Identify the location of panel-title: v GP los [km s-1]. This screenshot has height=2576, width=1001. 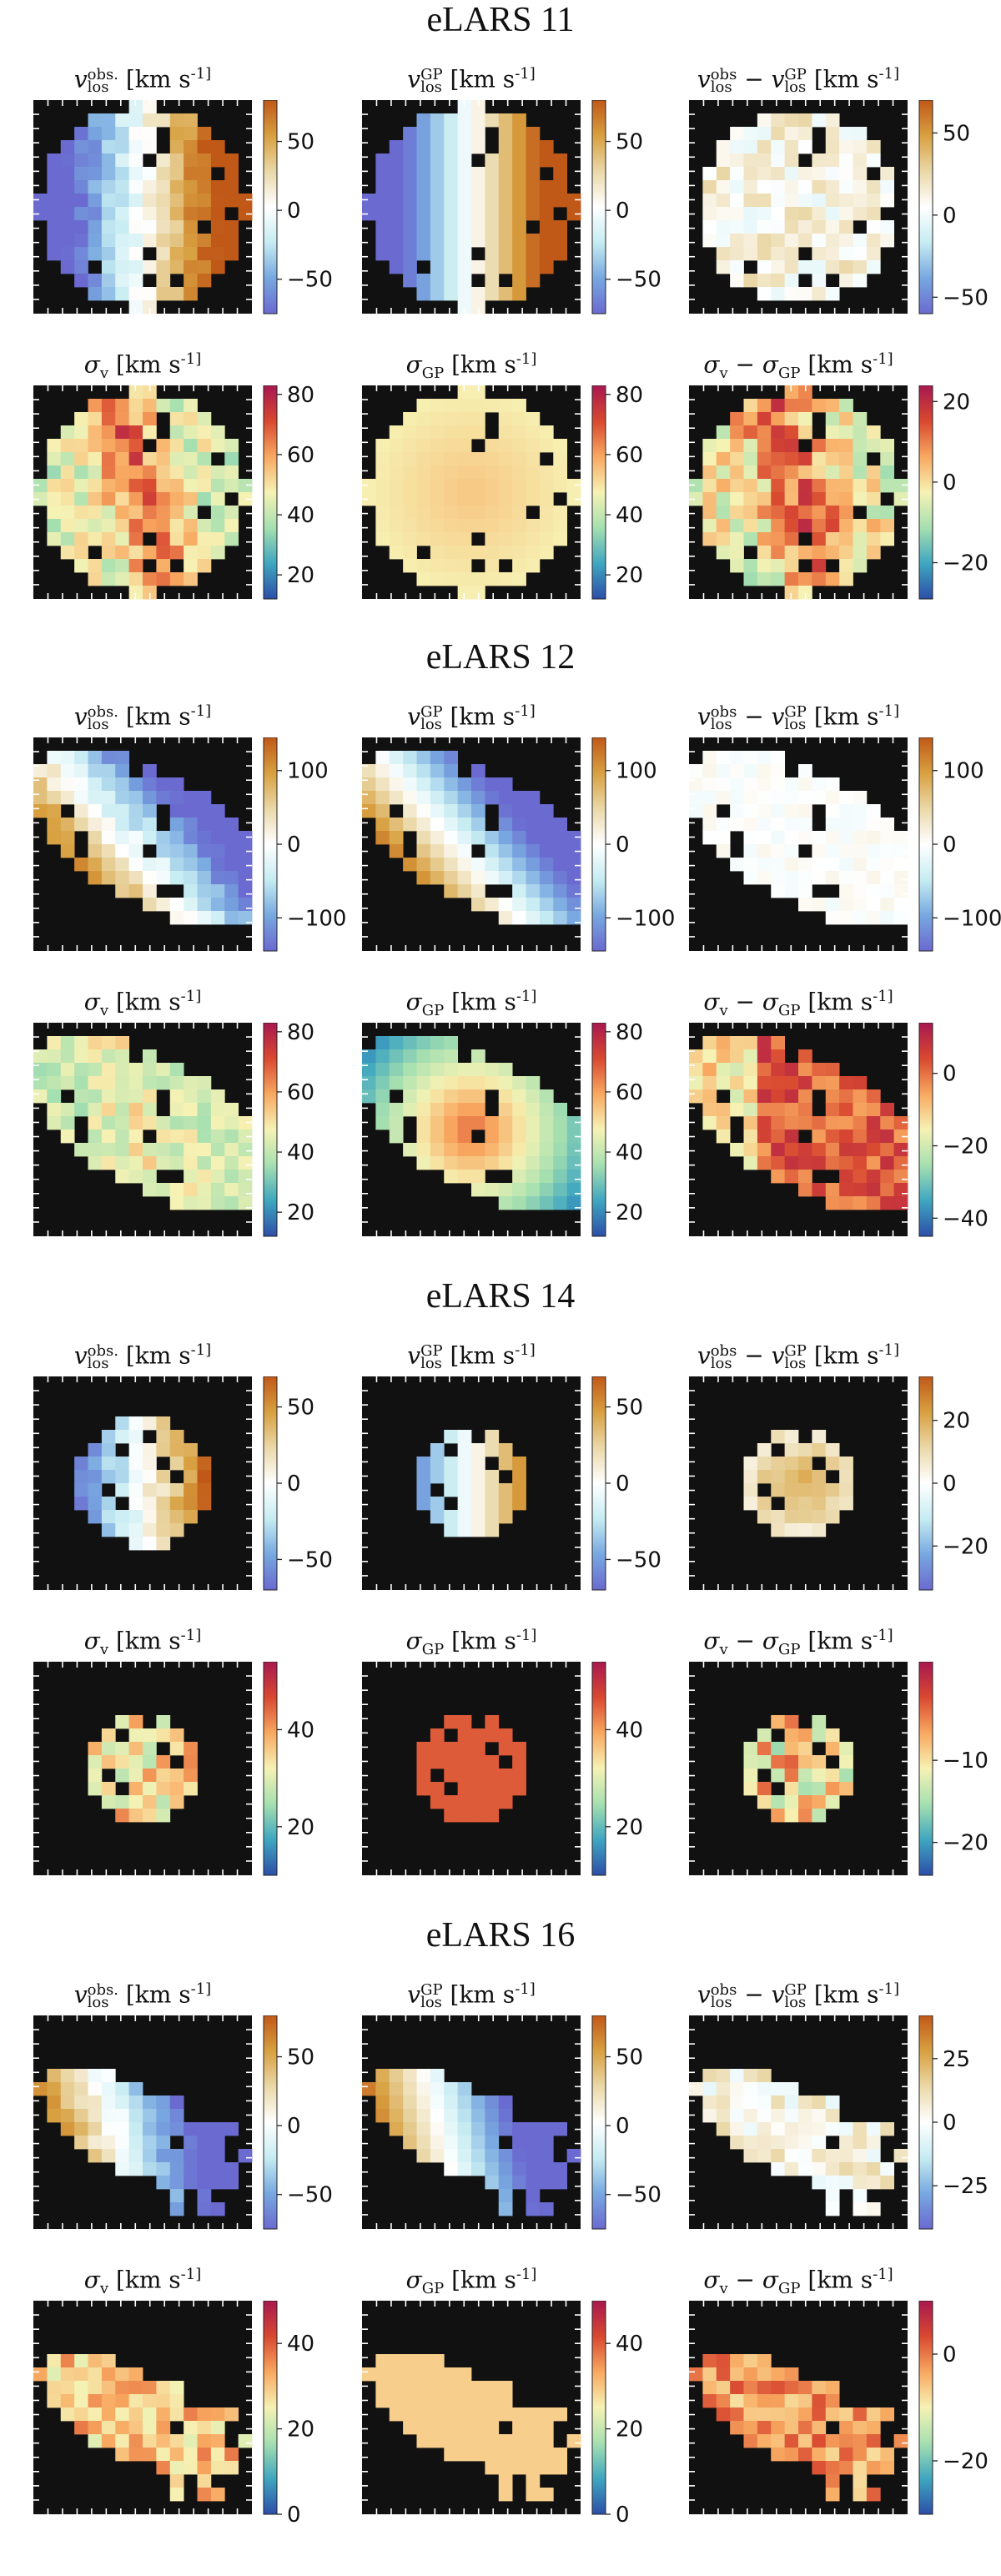
(471, 717).